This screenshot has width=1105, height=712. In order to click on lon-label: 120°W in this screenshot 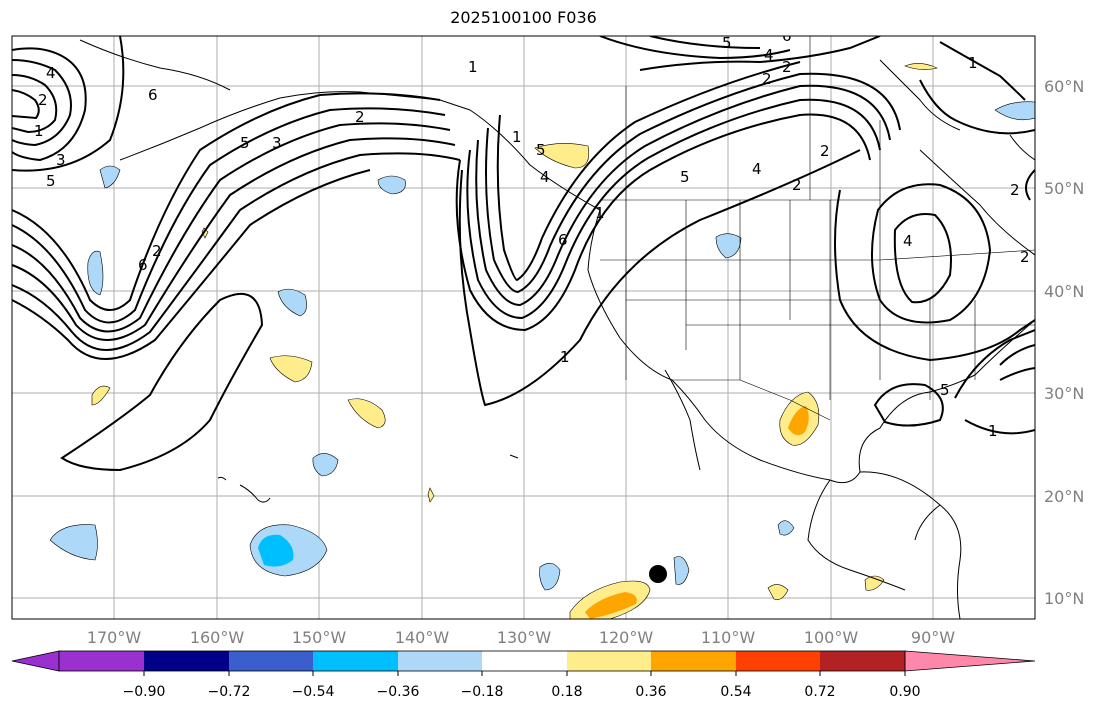, I will do `click(626, 637)`.